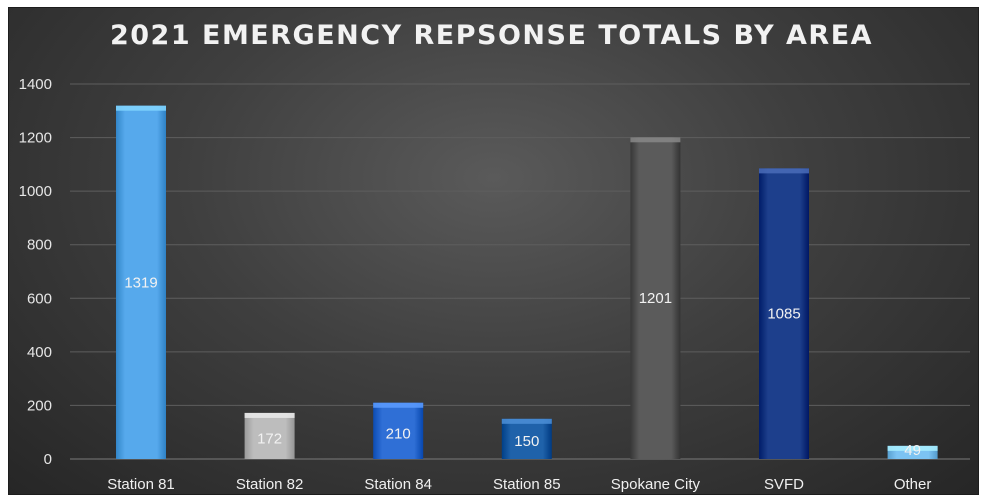 The image size is (983, 495). Describe the element at coordinates (913, 484) in the screenshot. I see `x-tick-label: Other` at that location.